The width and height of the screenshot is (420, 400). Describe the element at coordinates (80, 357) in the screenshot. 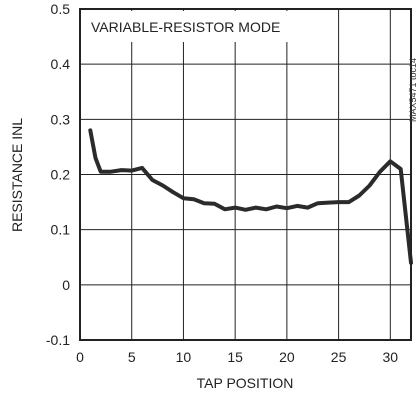

I see `x-tick-label: 0` at that location.